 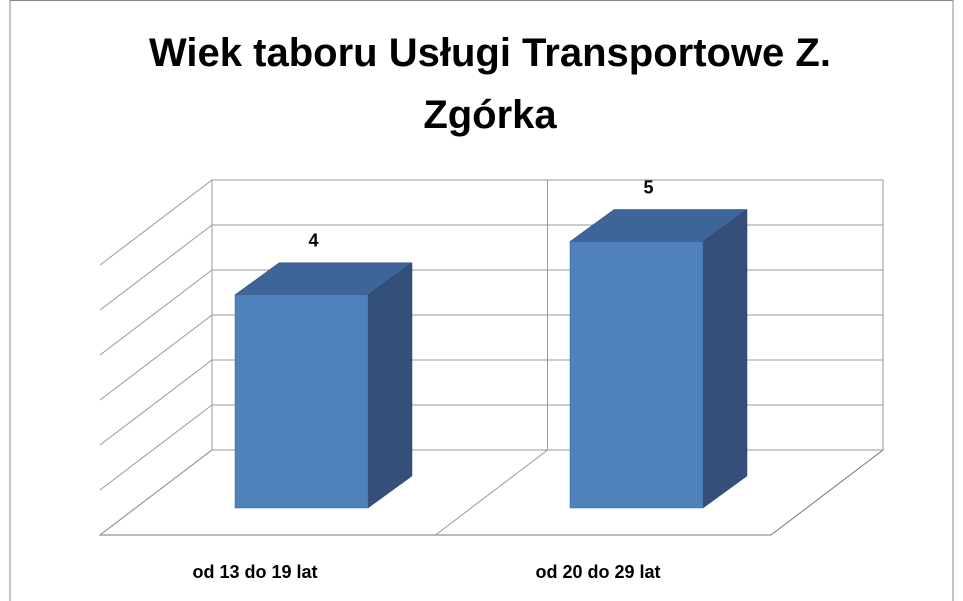 What do you see at coordinates (313, 241) in the screenshot?
I see `value-label: 4` at bounding box center [313, 241].